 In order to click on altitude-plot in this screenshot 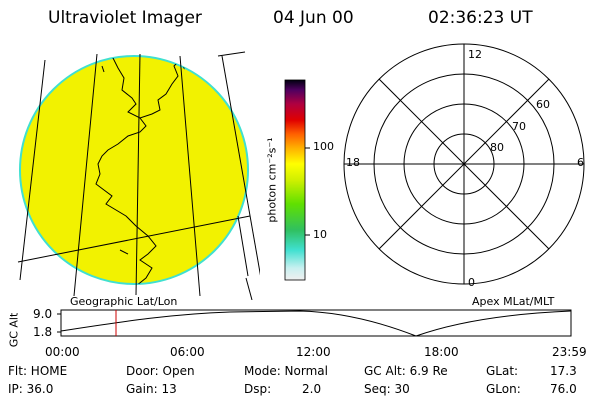, I will do `click(314, 323)`.